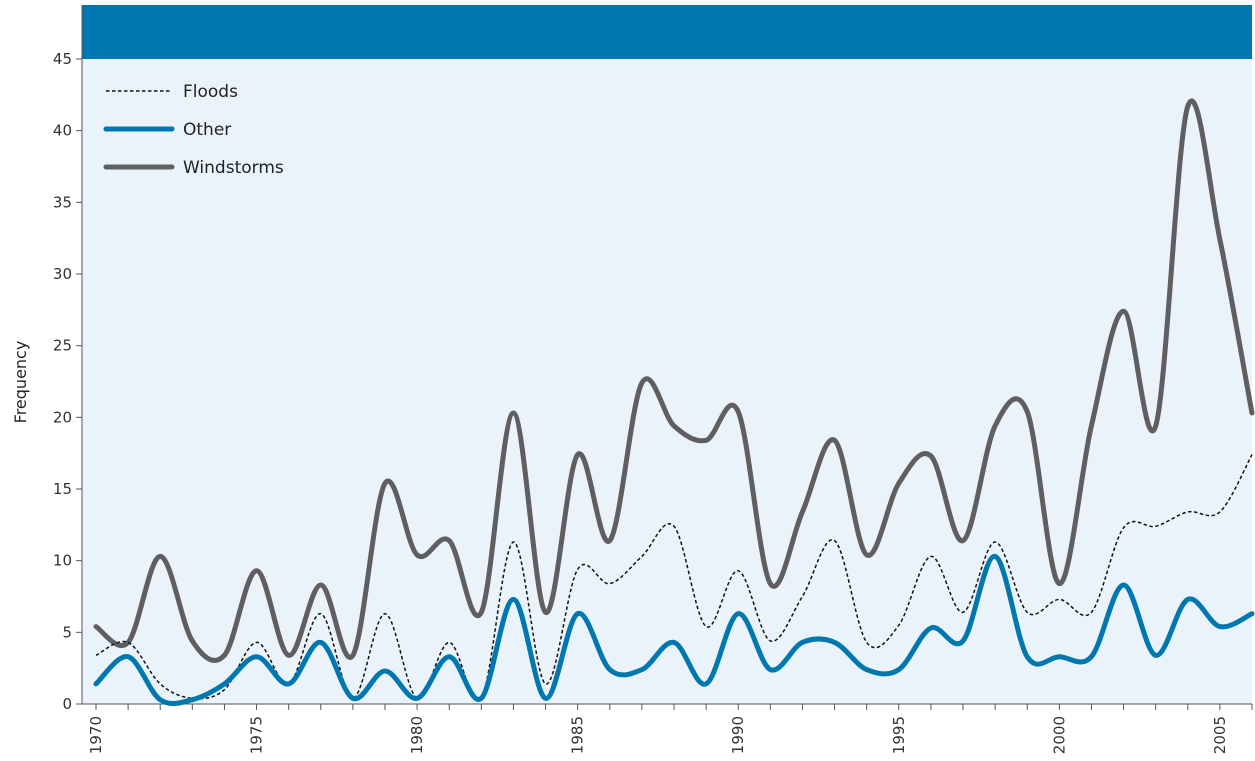 The image size is (1255, 761). Describe the element at coordinates (899, 735) in the screenshot. I see `x-tick-label: 1995` at that location.